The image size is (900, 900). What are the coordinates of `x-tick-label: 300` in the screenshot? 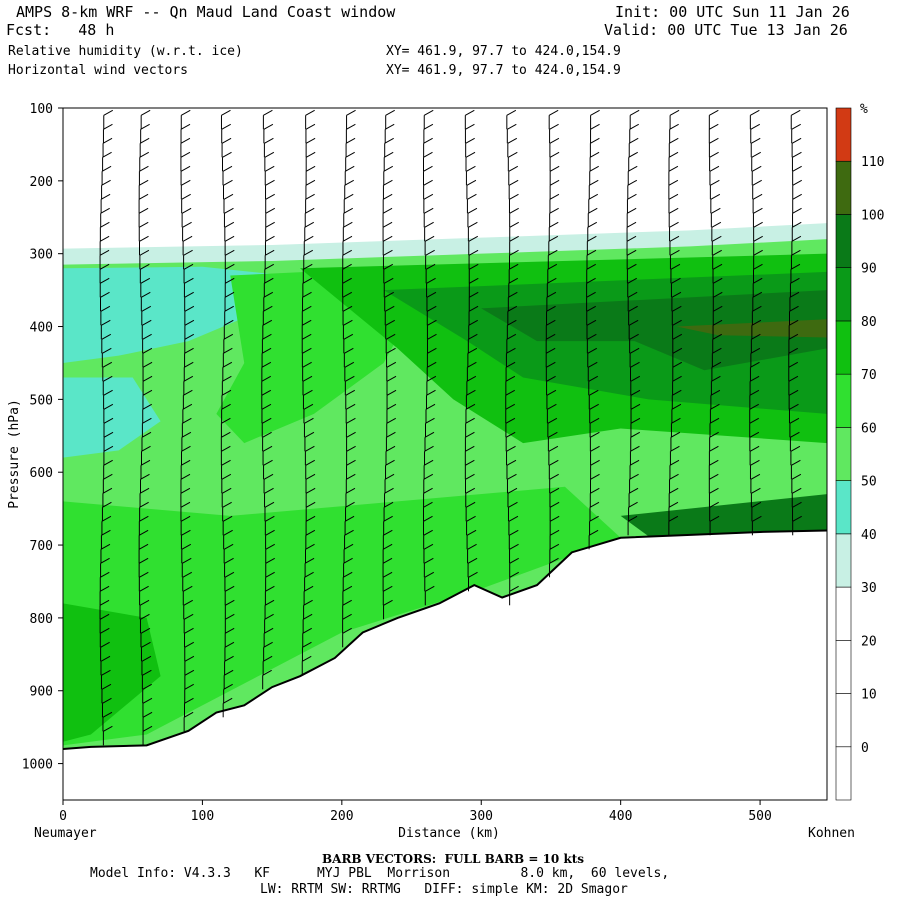 It's located at (481, 816).